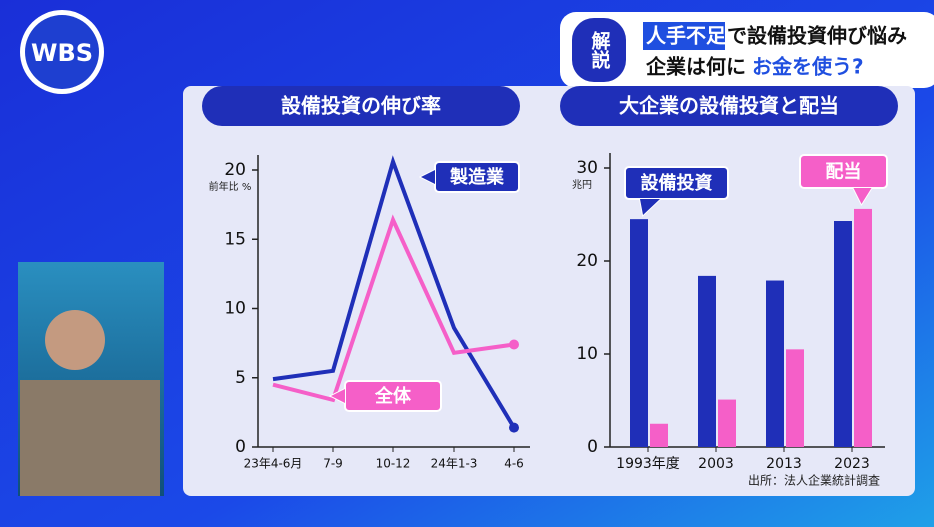  Describe the element at coordinates (393, 396) in the screenshot. I see `legend-label: 全体` at that location.